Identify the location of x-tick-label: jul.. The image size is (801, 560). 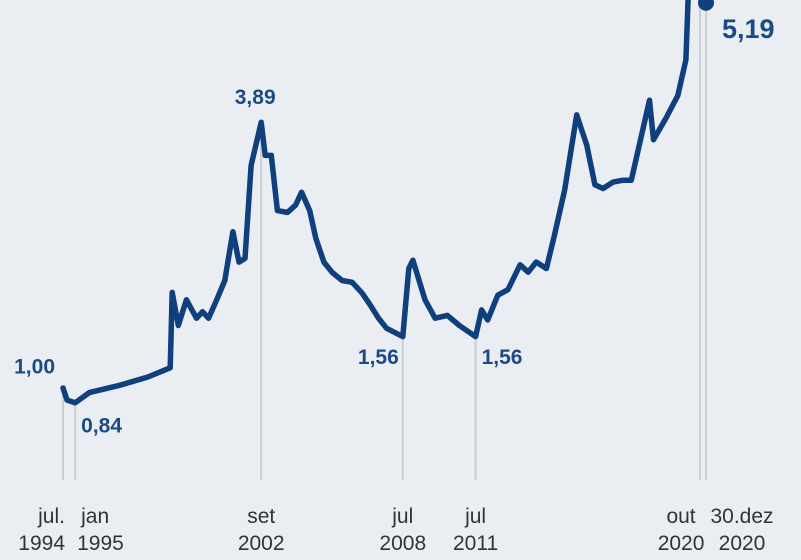
(51, 516).